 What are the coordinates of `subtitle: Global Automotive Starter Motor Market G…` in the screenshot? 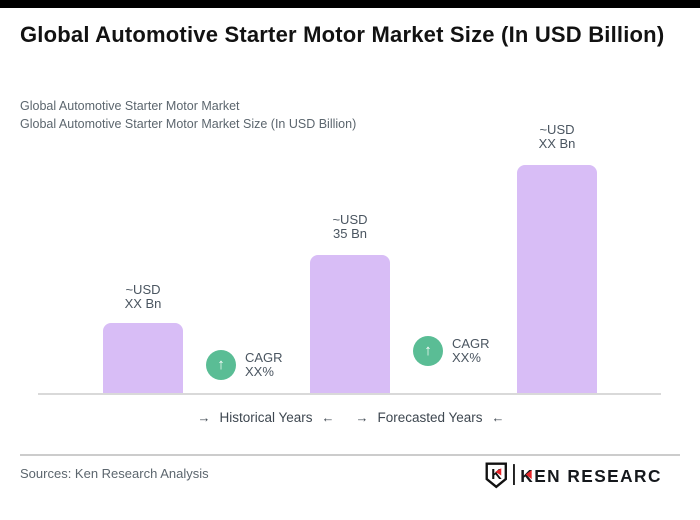 It's located at (270, 115).